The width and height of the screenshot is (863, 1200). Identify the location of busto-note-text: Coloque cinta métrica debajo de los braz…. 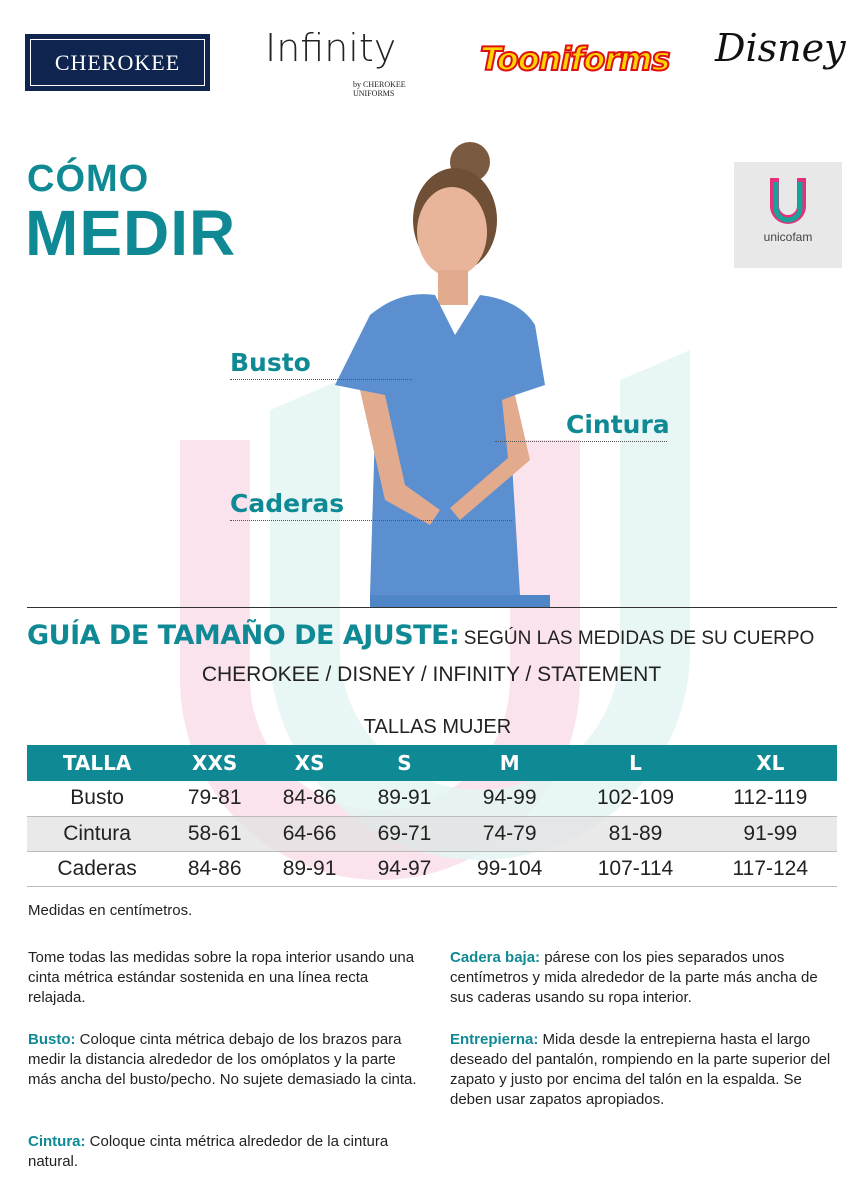
(222, 1059).